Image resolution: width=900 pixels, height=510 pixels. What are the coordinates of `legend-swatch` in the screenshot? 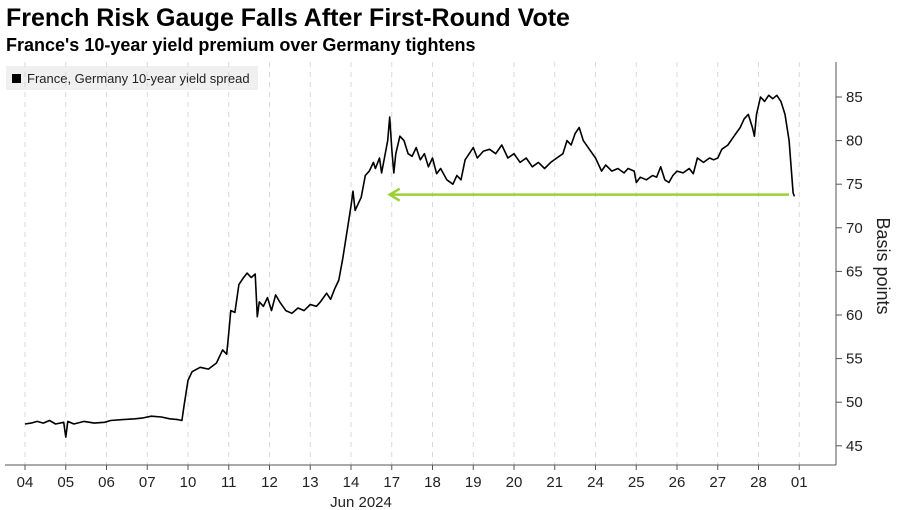 It's located at (16, 78).